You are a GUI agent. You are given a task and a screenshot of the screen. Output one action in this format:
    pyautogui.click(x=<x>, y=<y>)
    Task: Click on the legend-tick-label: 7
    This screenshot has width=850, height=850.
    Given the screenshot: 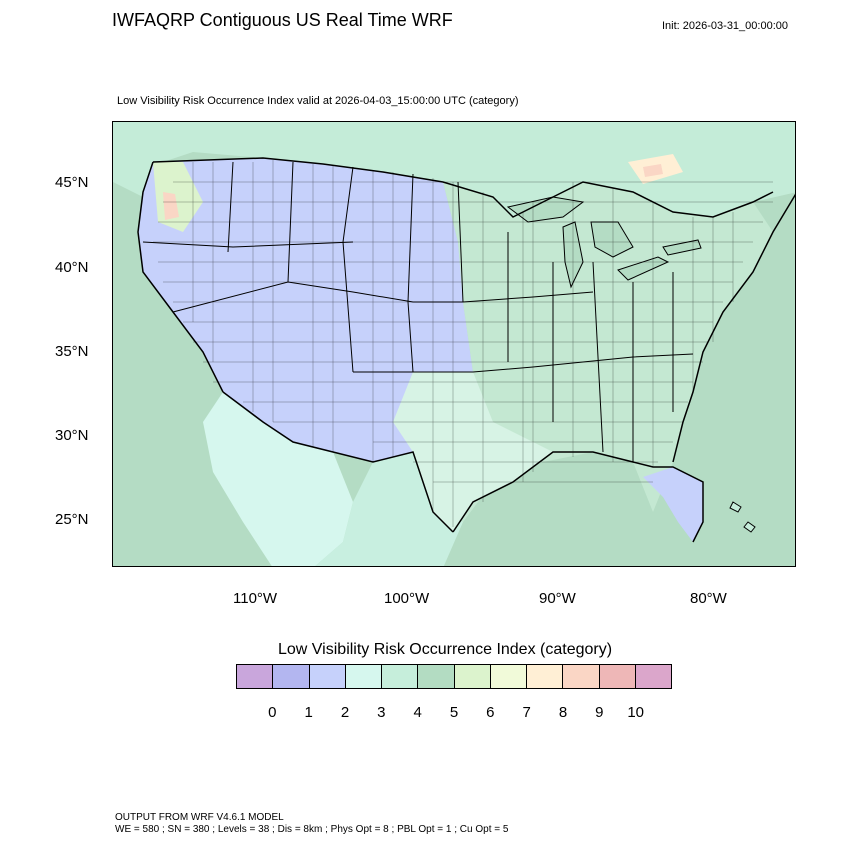 What is the action you would take?
    pyautogui.click(x=526, y=712)
    